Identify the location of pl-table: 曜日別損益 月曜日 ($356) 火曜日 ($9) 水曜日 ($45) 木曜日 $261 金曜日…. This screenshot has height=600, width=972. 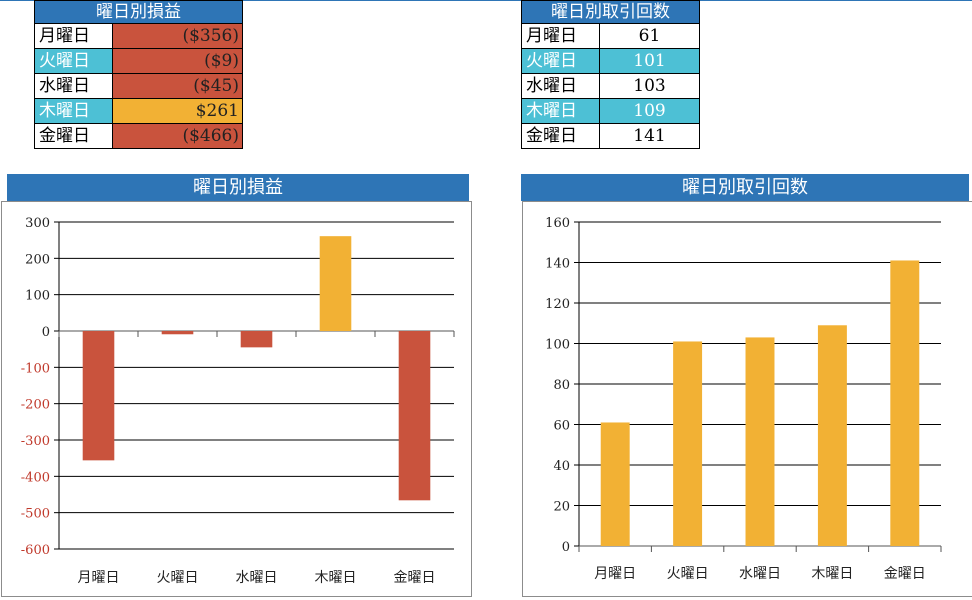
(138, 74).